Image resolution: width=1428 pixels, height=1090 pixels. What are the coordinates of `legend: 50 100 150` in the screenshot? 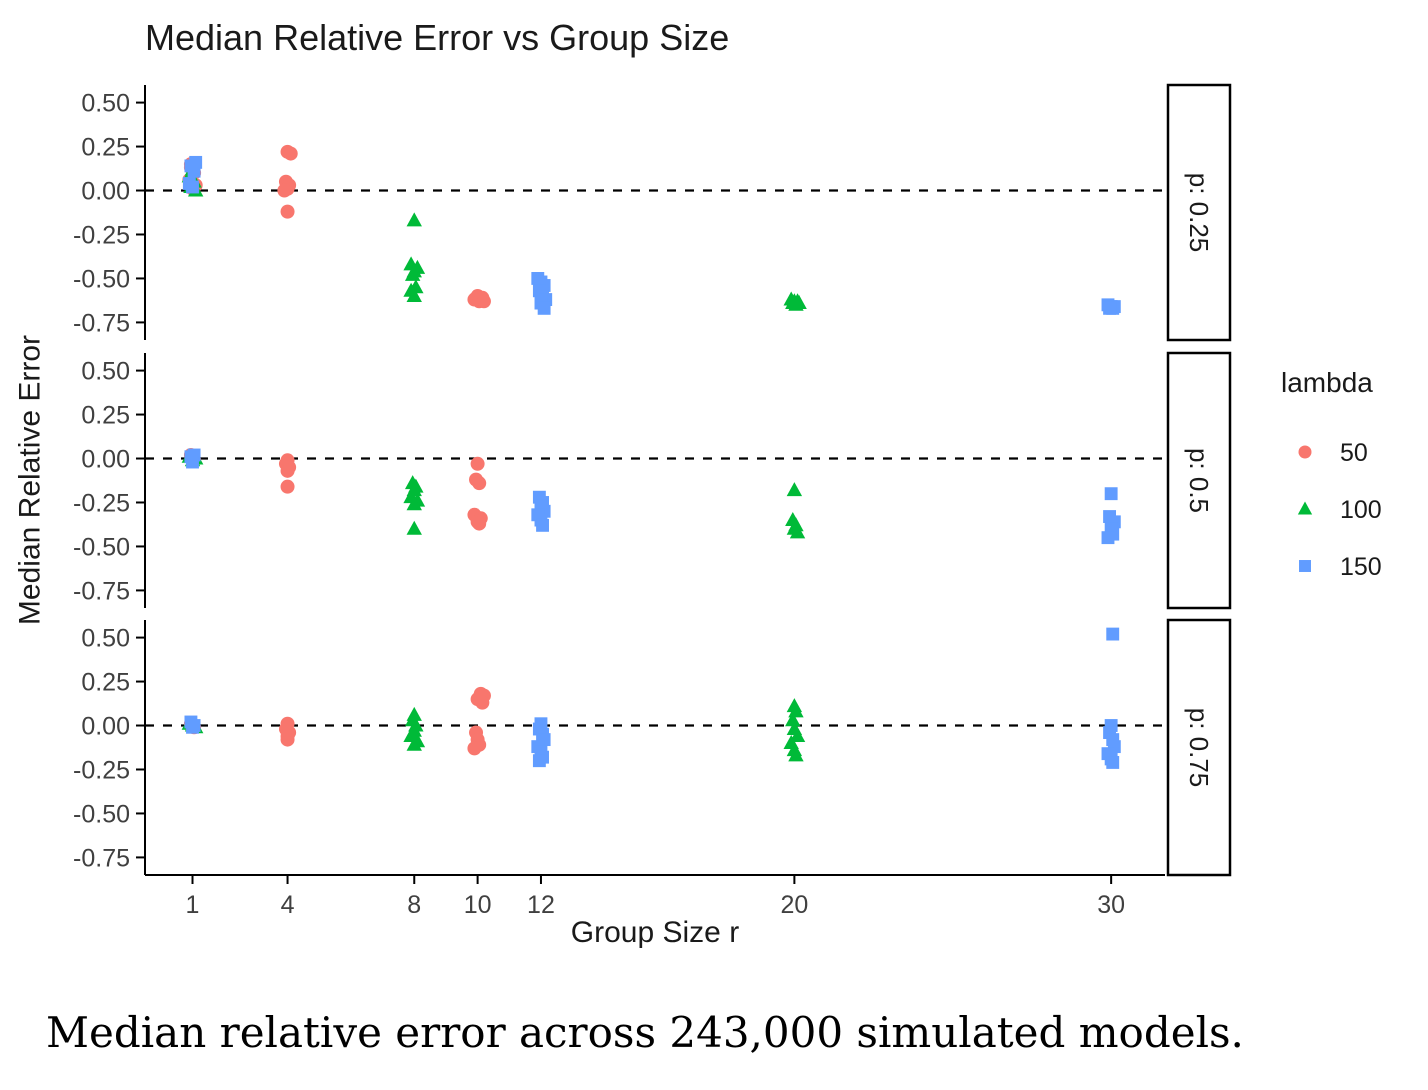 It's located at (1339, 510).